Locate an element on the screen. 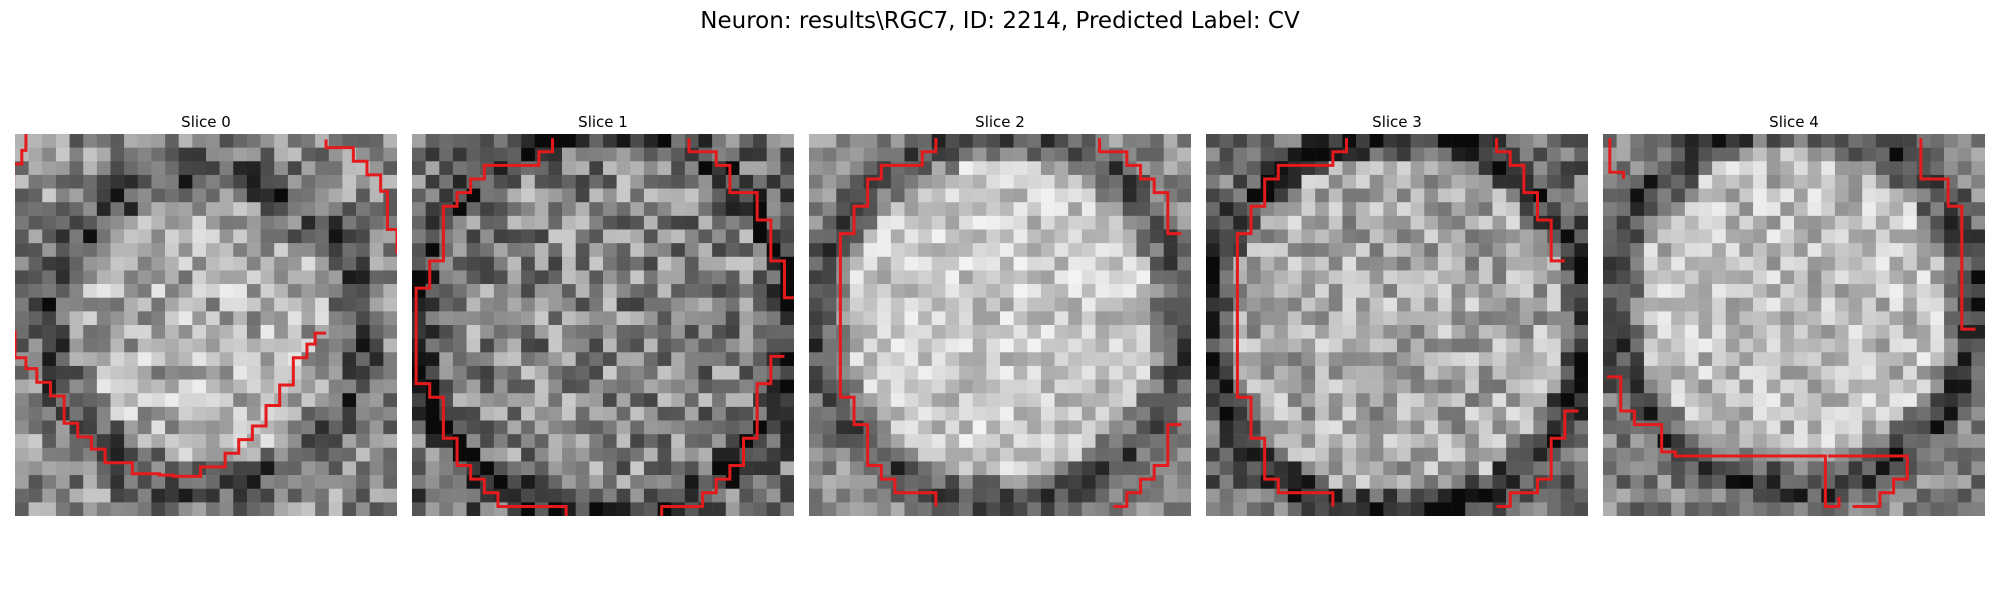 This screenshot has width=2000, height=600. slice-panel-0: Slice 0 is located at coordinates (206, 314).